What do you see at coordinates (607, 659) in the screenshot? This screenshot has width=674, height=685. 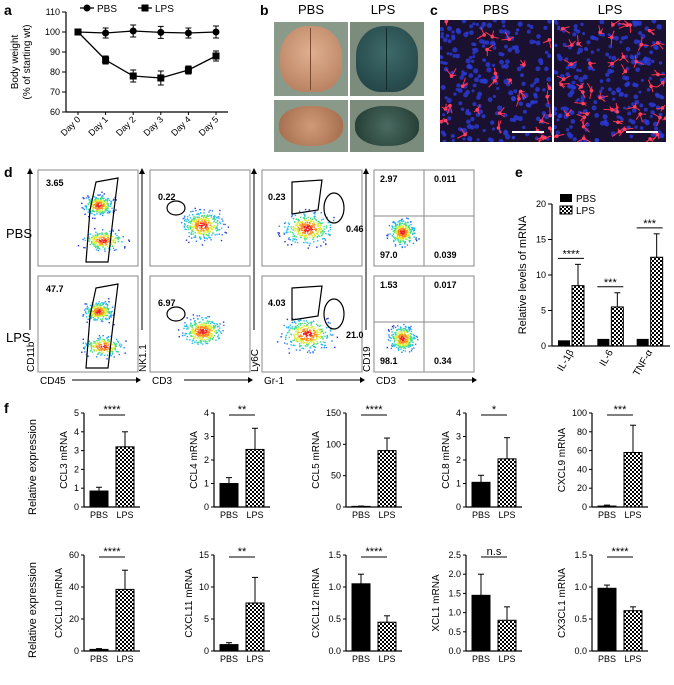 I see `f-xtick-label: PBS` at bounding box center [607, 659].